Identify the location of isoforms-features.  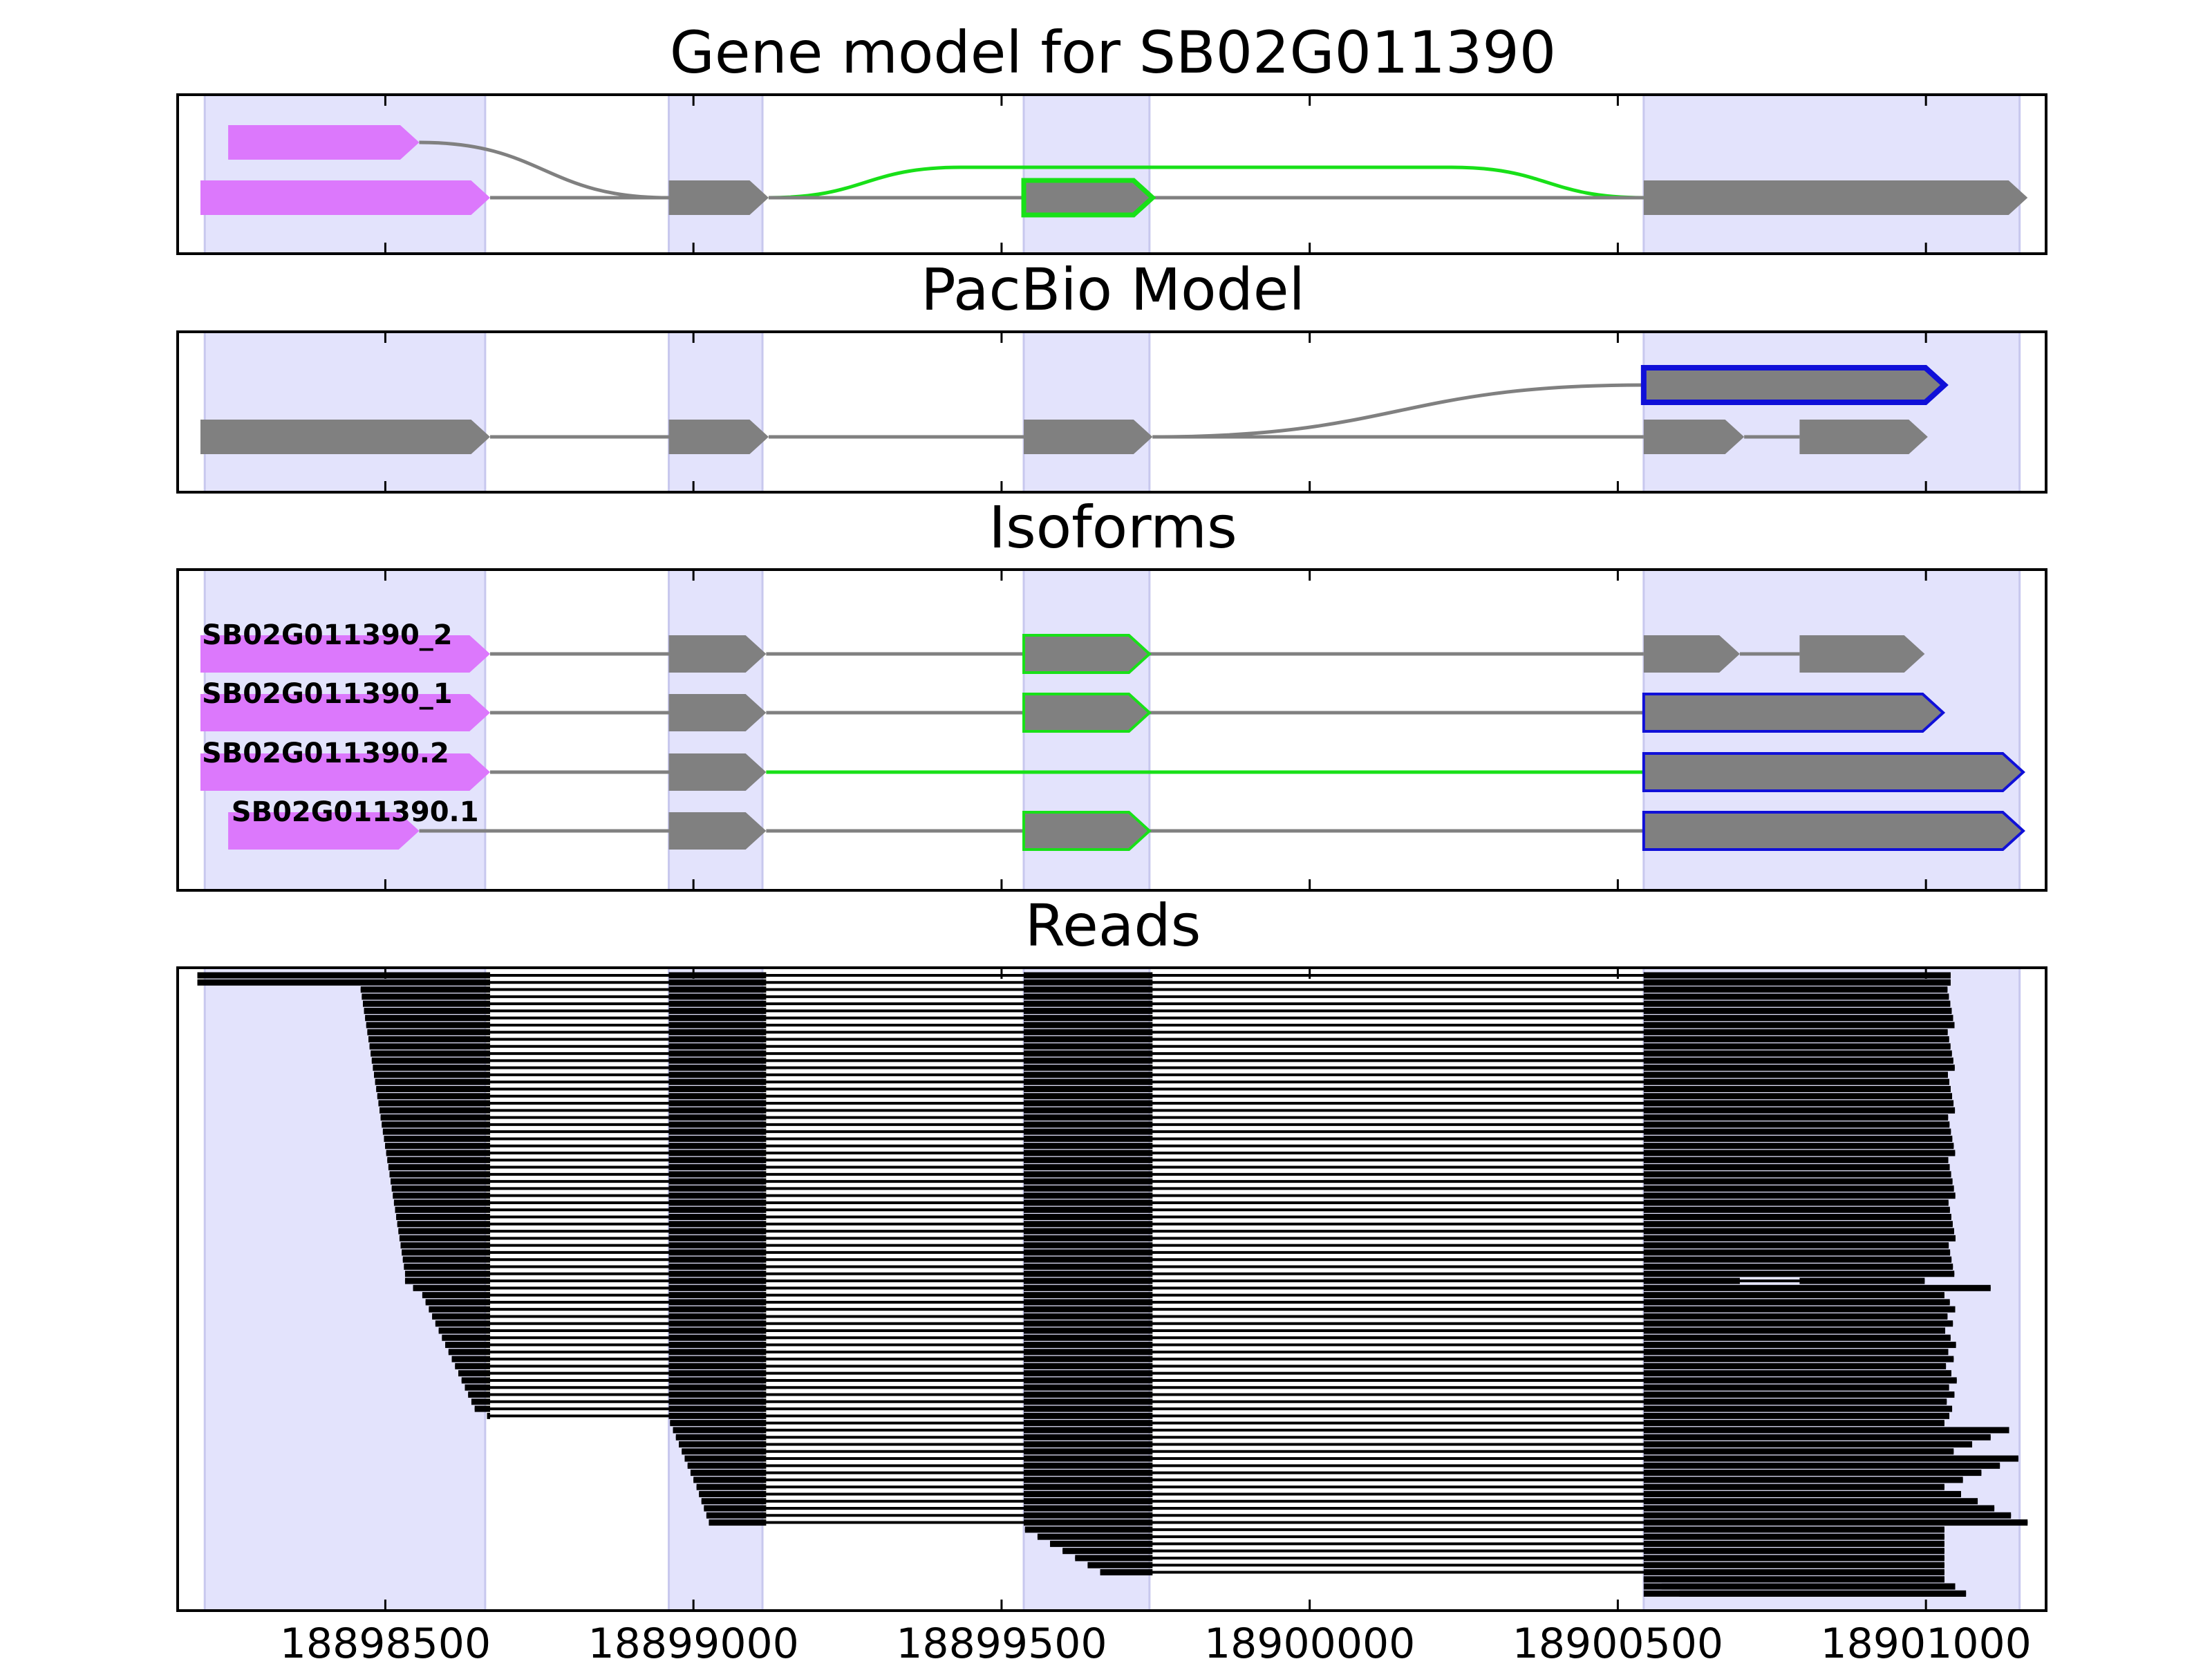
(1112, 742).